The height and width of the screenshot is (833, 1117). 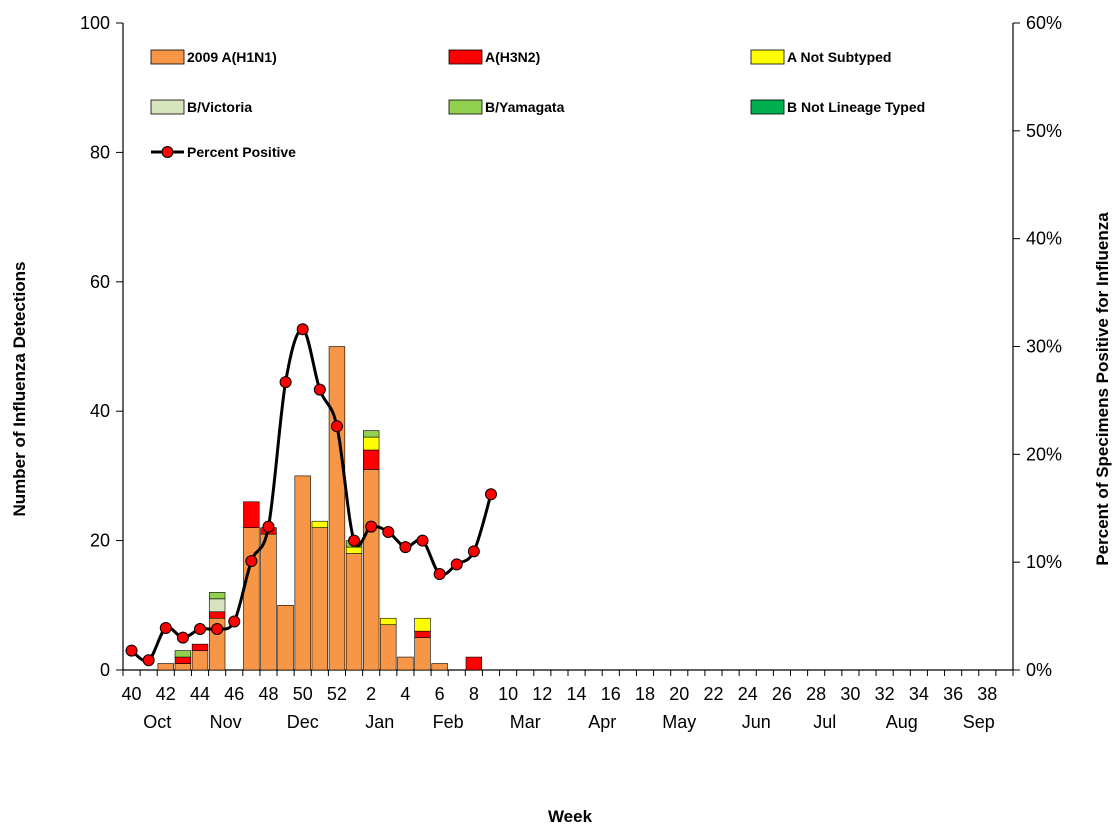 What do you see at coordinates (919, 694) in the screenshot?
I see `x-week-label: 34` at bounding box center [919, 694].